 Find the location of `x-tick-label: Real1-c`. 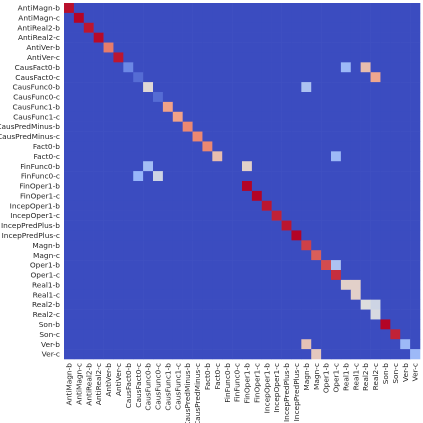

x-tick-label: Real1-c is located at coordinates (355, 376).